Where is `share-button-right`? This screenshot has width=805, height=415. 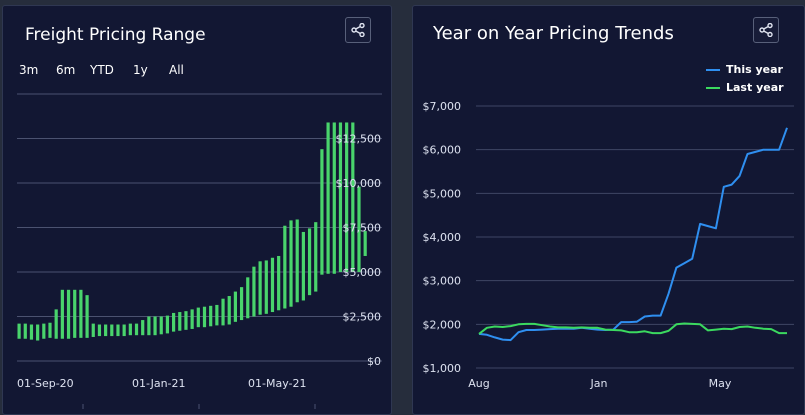 share-button-right is located at coordinates (766, 30).